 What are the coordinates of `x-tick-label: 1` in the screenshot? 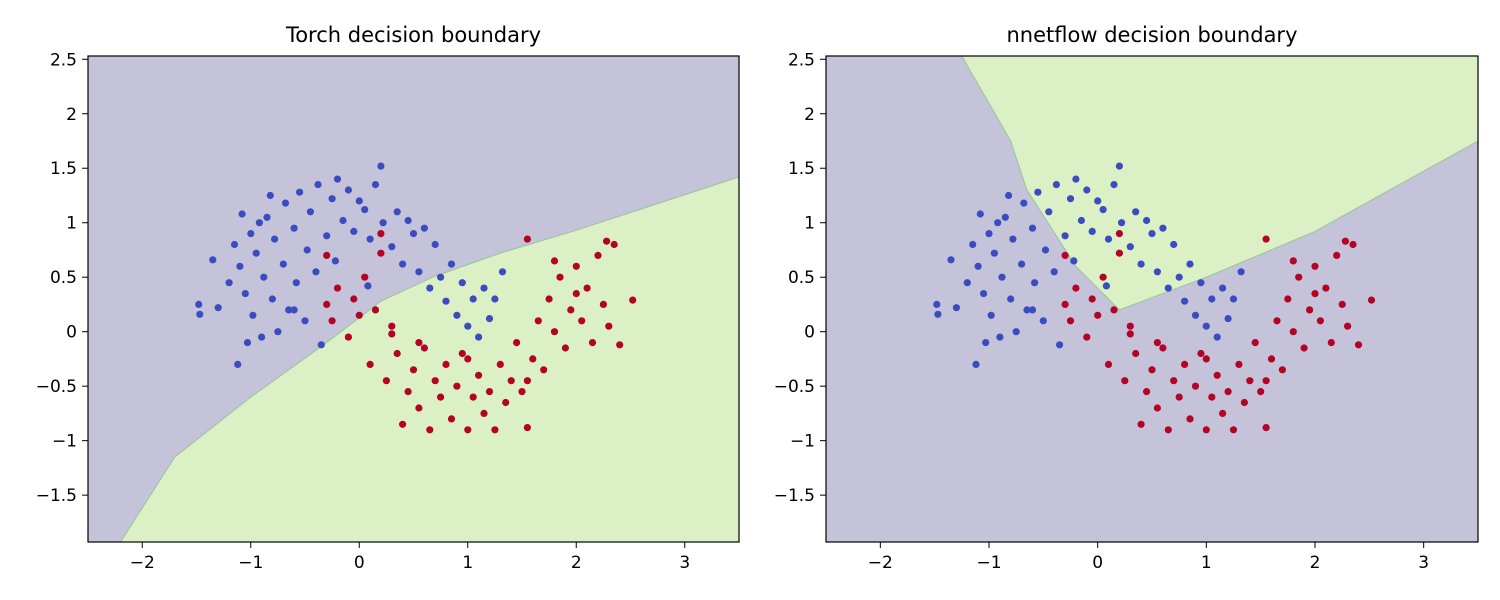 It's located at (1206, 563).